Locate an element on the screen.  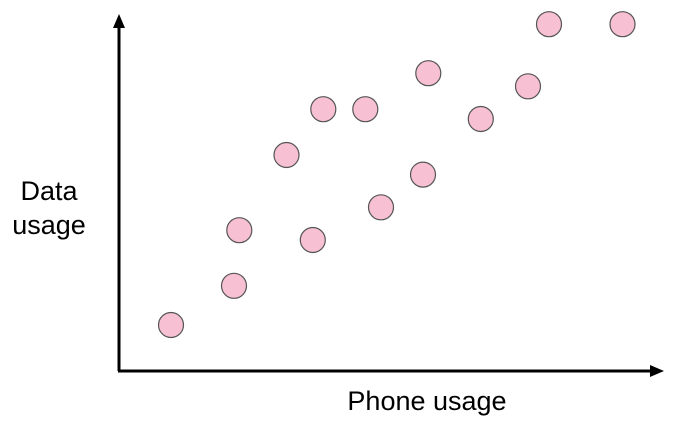
y-axis-arrow is located at coordinates (119, 21).